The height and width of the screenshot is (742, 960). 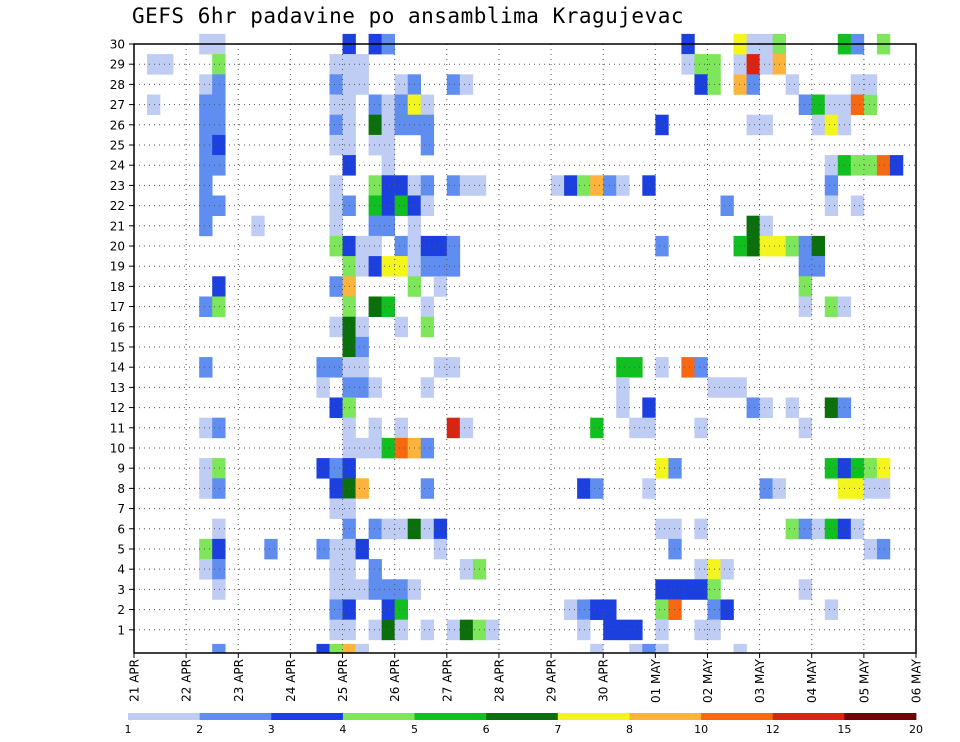 I want to click on y-tick-label: 12, so click(x=117, y=408).